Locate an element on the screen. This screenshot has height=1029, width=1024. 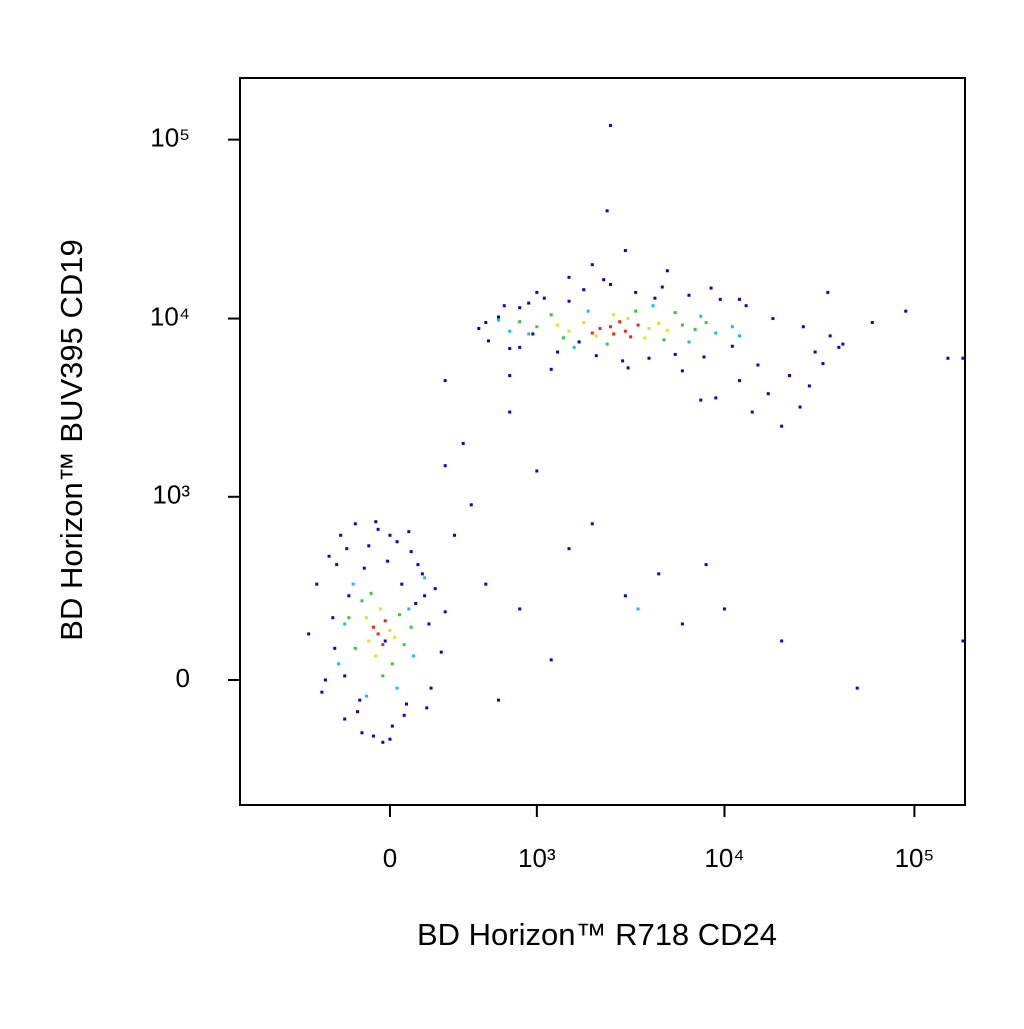
y-axis-title: BD Horizon™ BUV395 CD19 is located at coordinates (71, 439).